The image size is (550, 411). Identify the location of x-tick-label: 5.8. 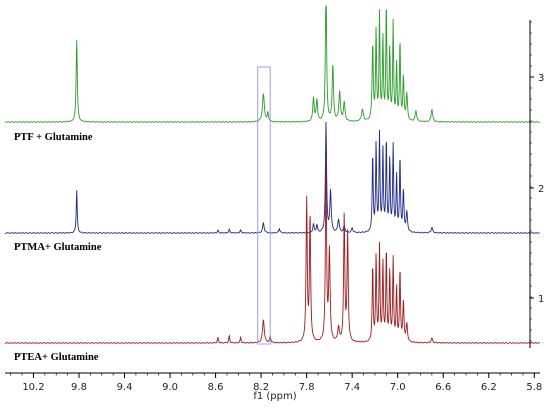
(534, 387).